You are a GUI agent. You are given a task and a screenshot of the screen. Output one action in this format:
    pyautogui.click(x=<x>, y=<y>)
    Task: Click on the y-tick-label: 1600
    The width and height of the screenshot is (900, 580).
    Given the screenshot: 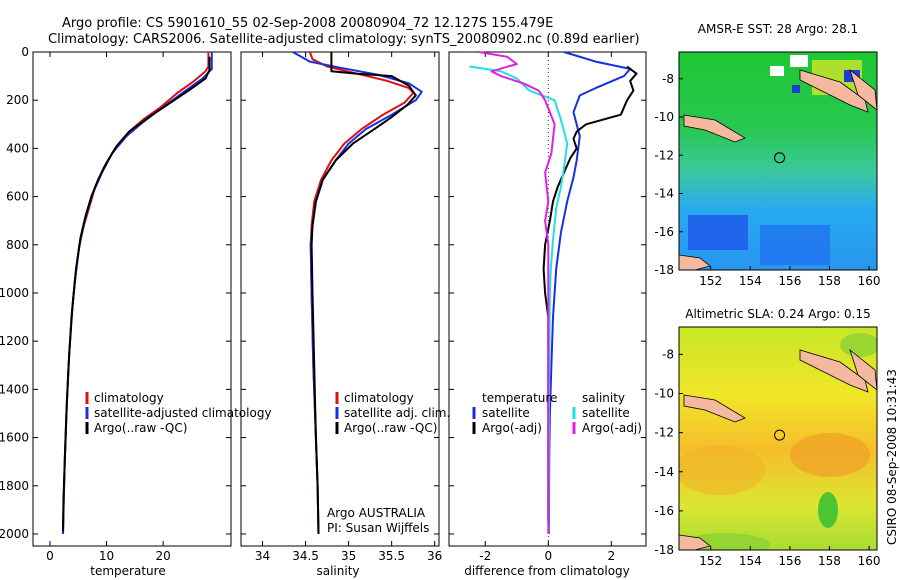 What is the action you would take?
    pyautogui.click(x=14, y=438)
    